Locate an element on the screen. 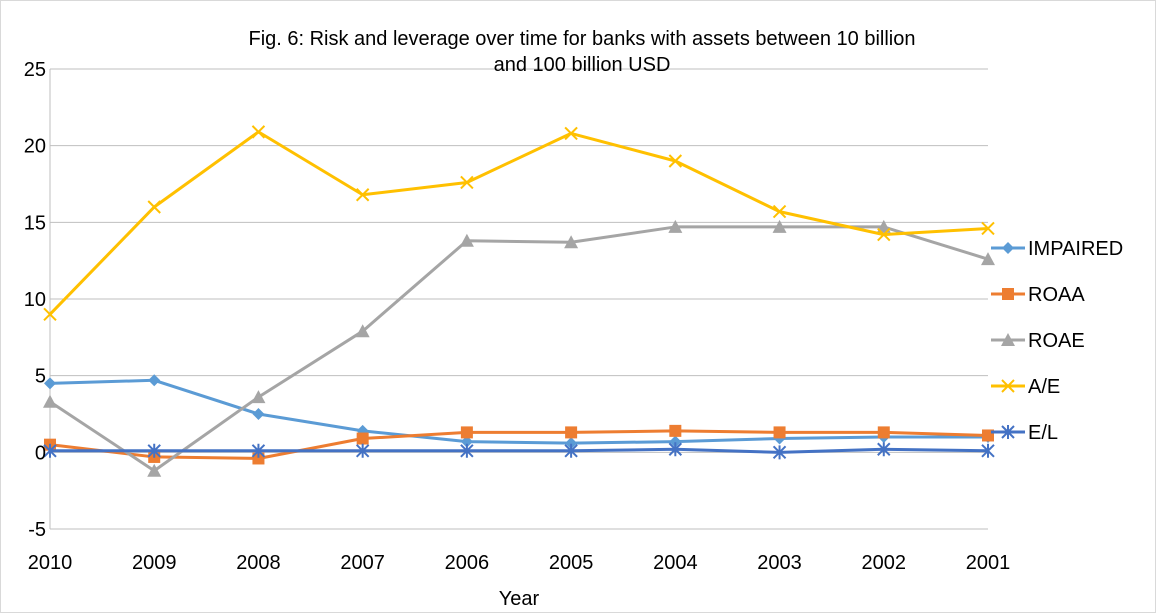 The image size is (1156, 613). y-axis-ticks: -5 0 5 10 15 20 25 is located at coordinates (35, 300).